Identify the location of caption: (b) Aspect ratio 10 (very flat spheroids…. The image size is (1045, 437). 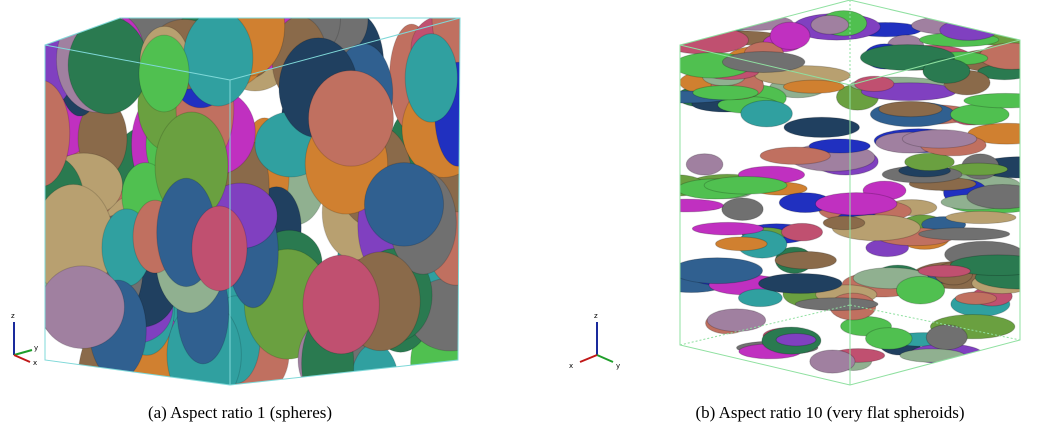
(829, 412).